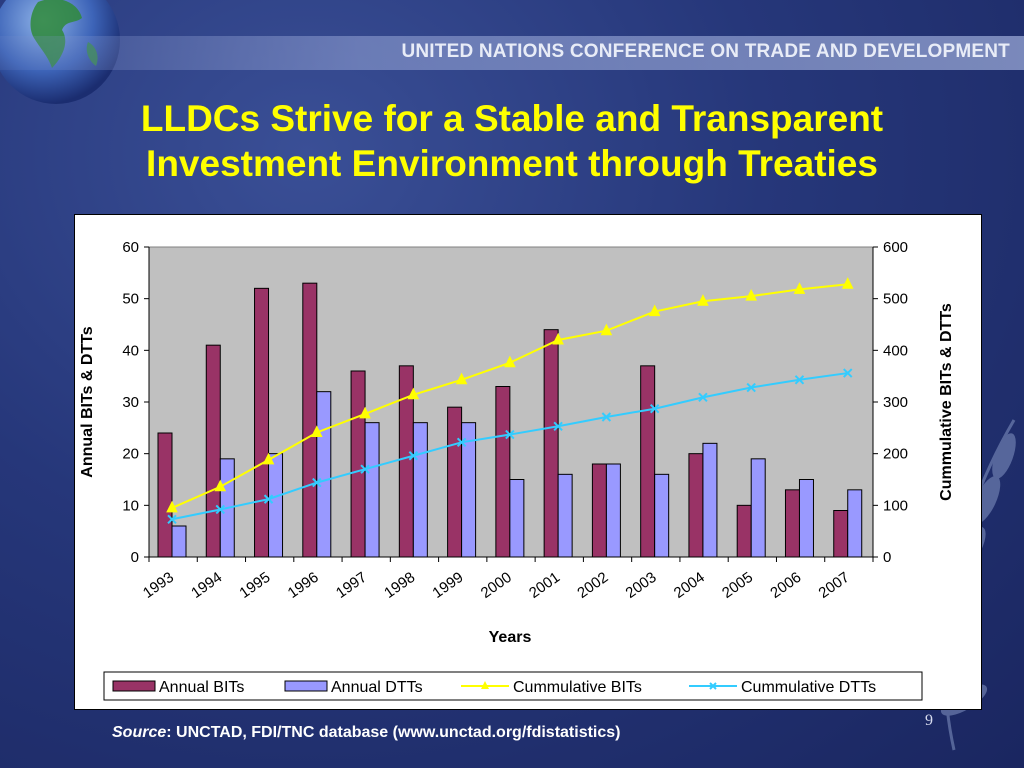 The image size is (1024, 768). What do you see at coordinates (510, 637) in the screenshot?
I see `x-axis-label: Years` at bounding box center [510, 637].